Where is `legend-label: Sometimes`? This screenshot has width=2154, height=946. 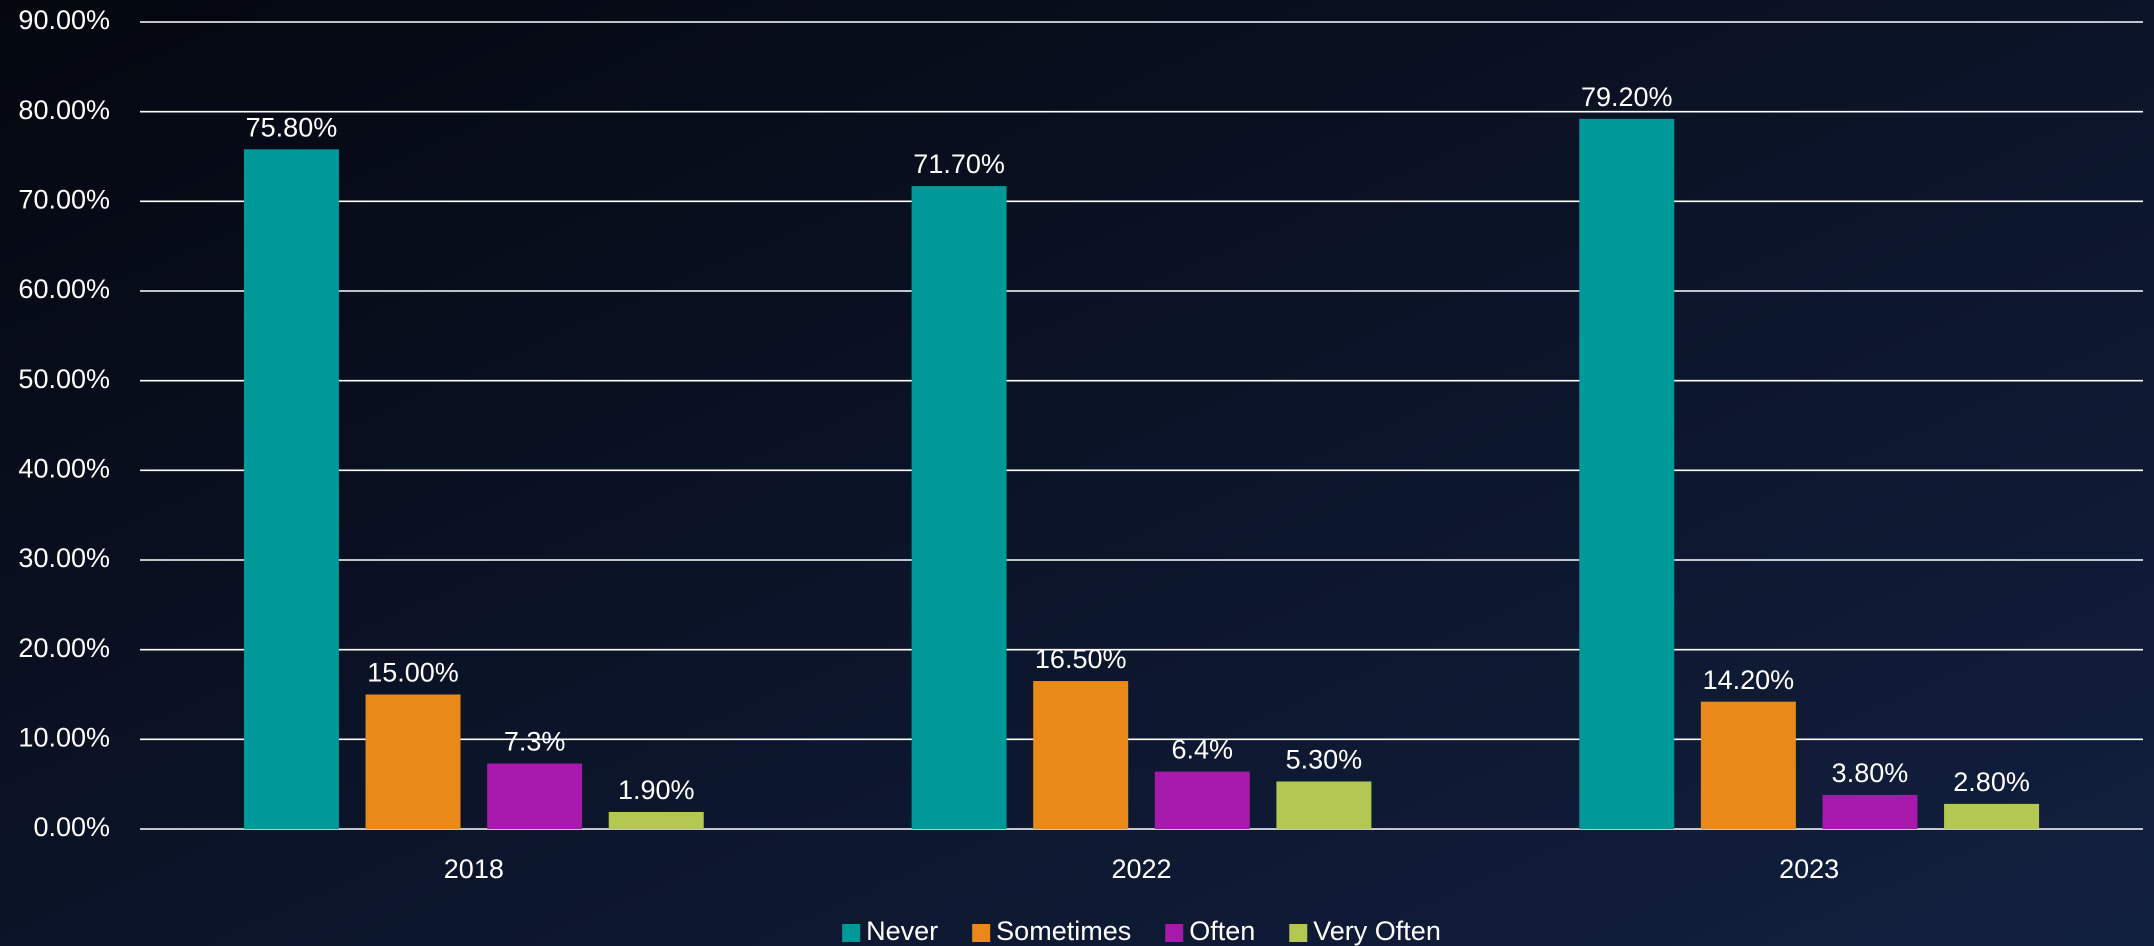
legend-label: Sometimes is located at coordinates (1063, 931).